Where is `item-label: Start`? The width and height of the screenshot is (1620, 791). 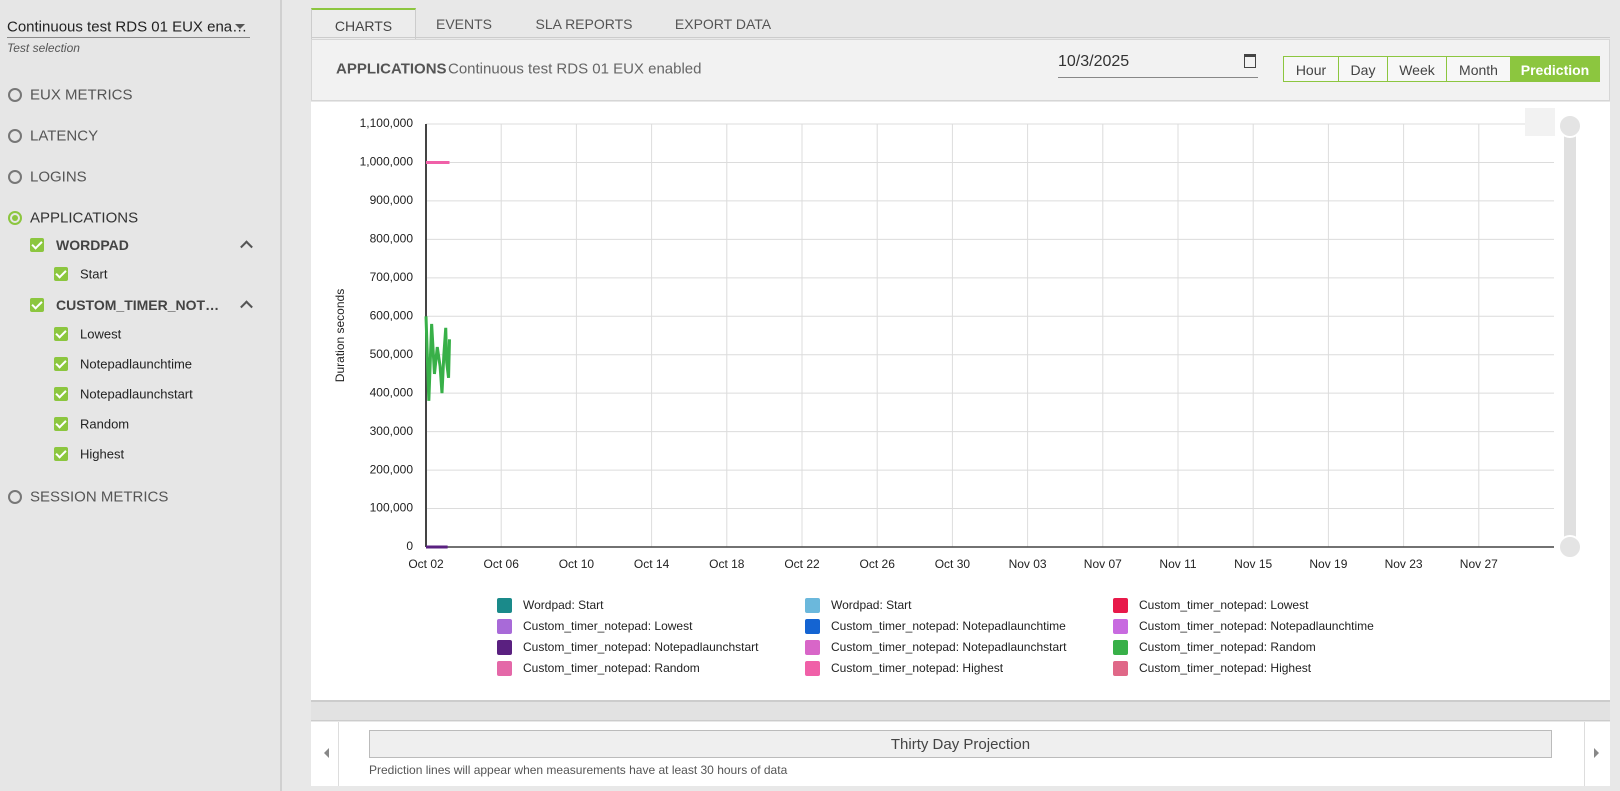
item-label: Start is located at coordinates (94, 274).